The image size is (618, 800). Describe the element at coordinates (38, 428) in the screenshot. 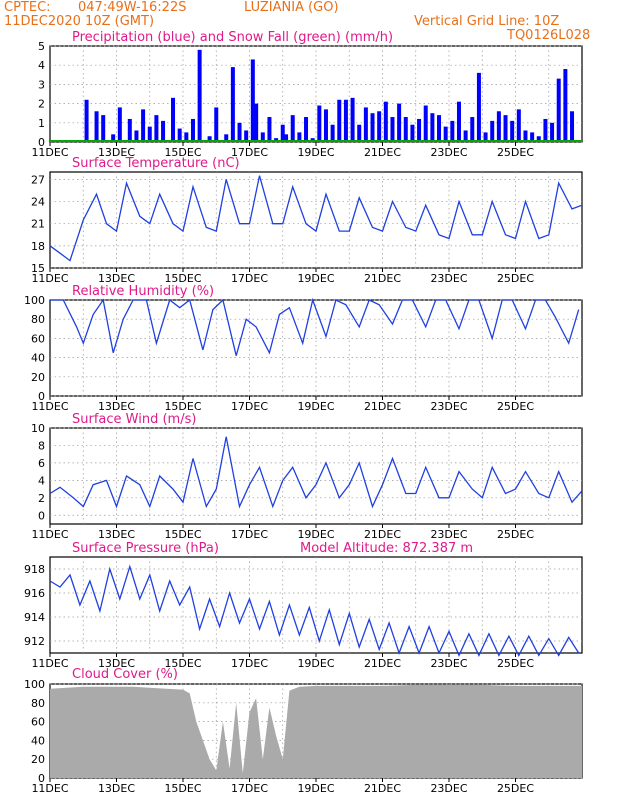

I see `y-tick-label: 10` at that location.